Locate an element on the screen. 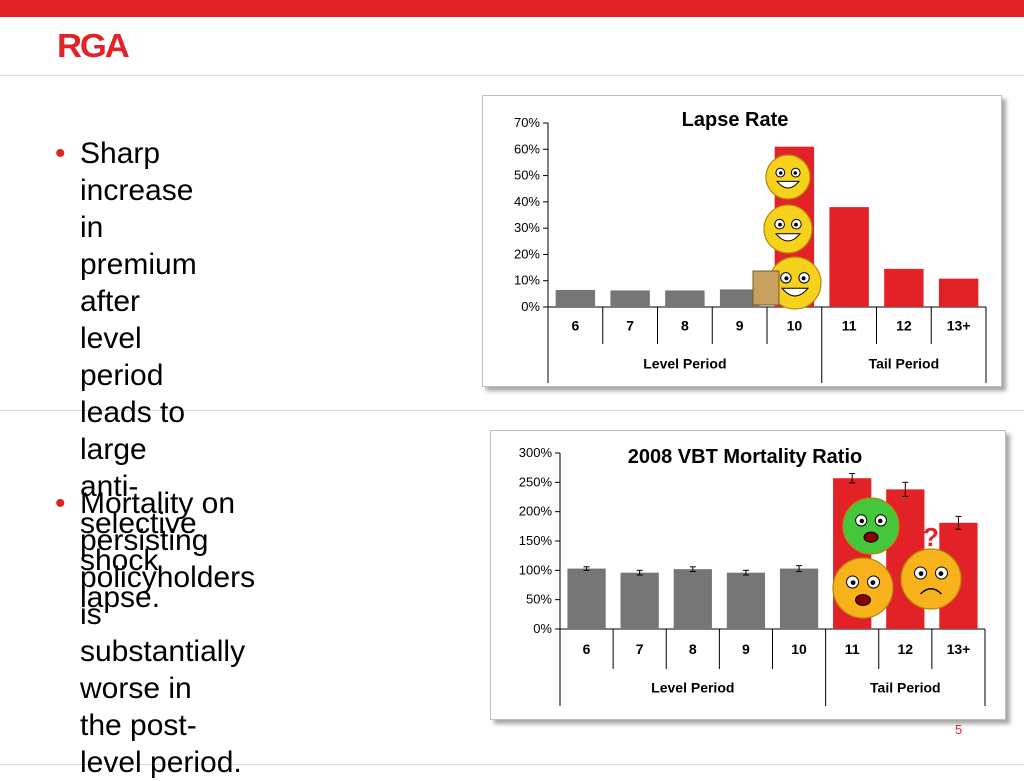  bullet-line: substantially worse in is located at coordinates (163, 670).